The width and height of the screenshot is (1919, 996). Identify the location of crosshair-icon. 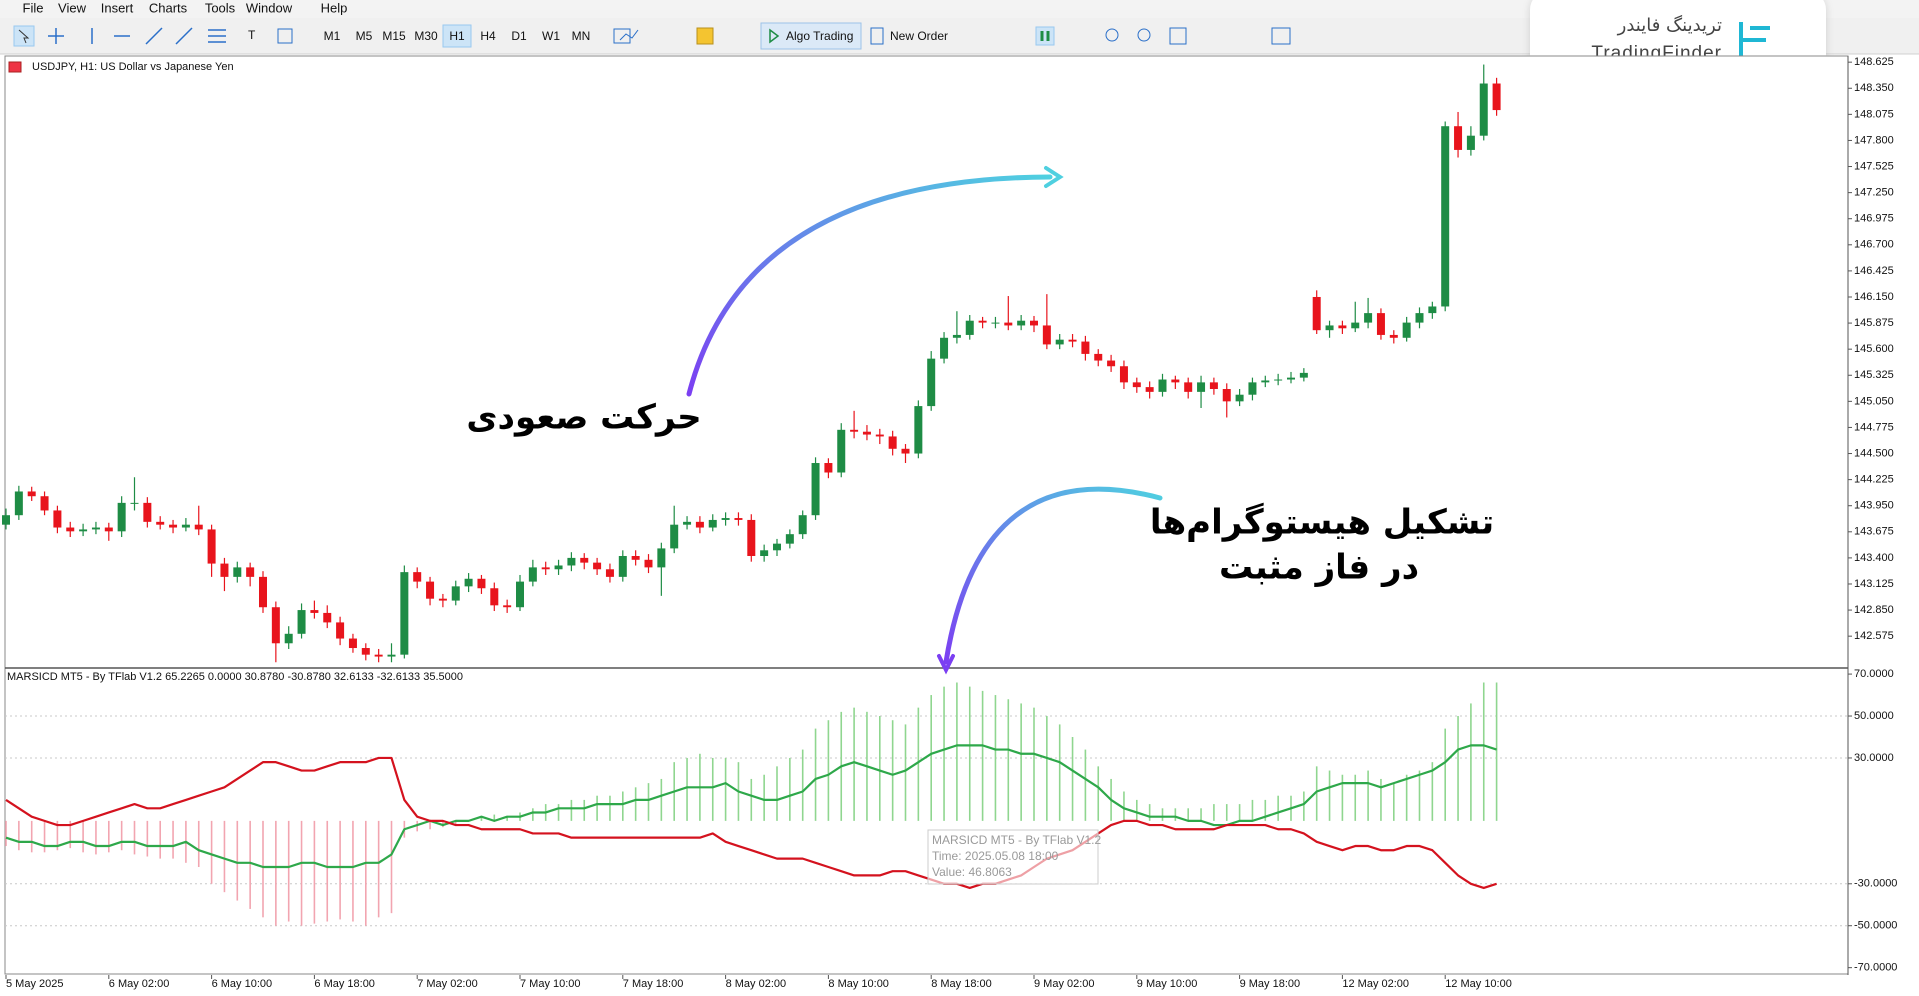
(56, 36).